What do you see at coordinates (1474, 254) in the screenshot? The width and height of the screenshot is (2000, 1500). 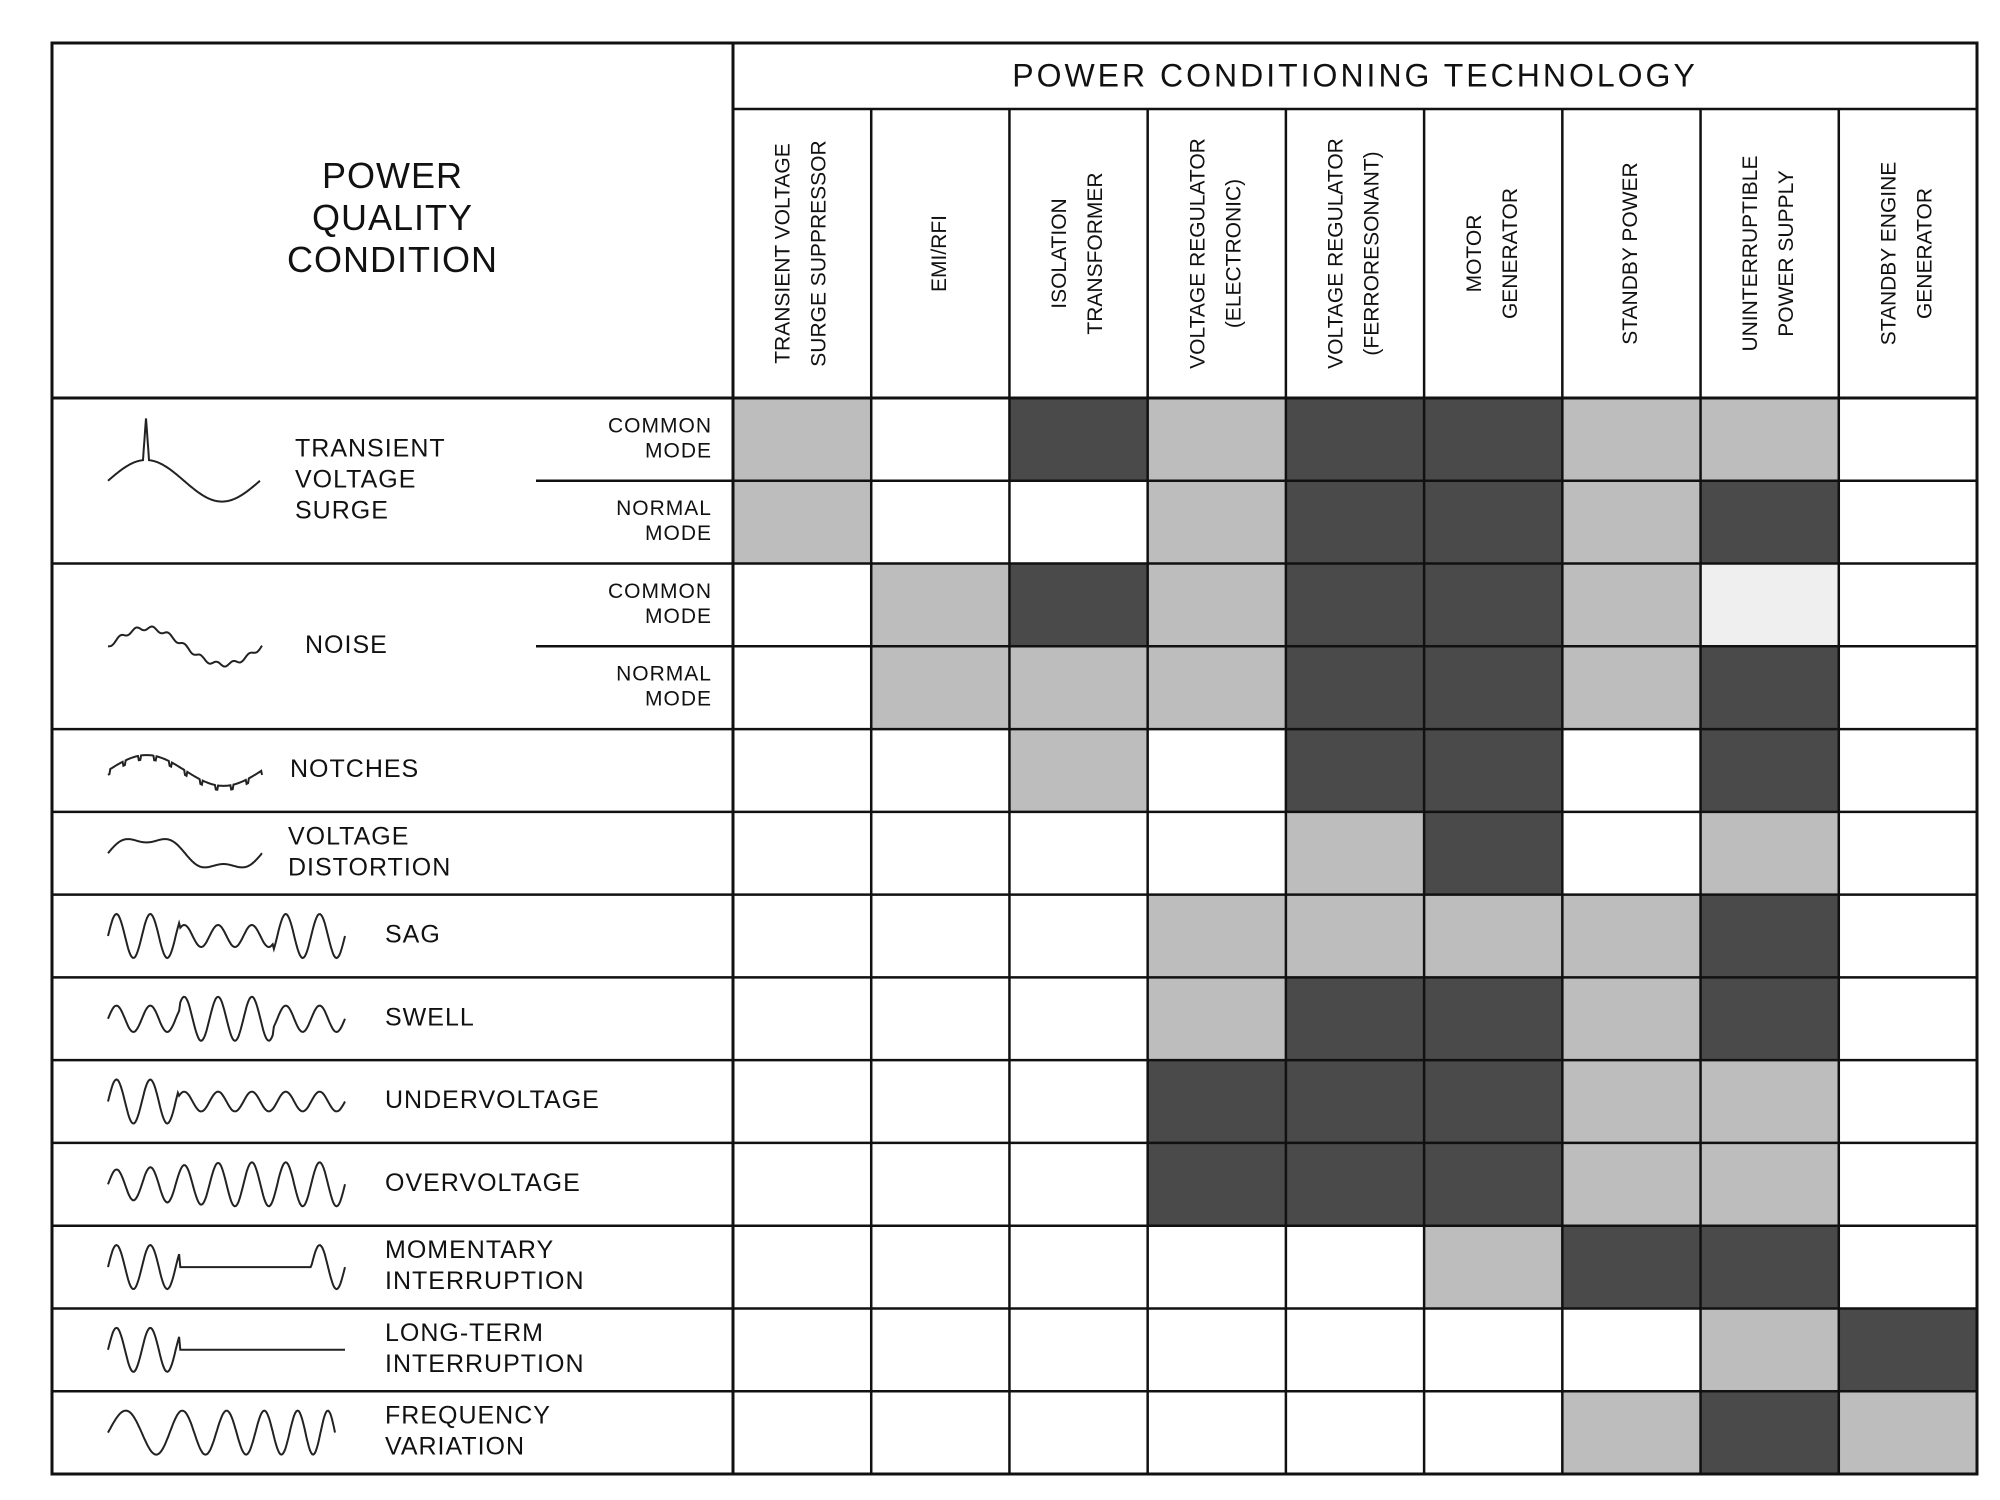 I see `column-header: MOTOR` at bounding box center [1474, 254].